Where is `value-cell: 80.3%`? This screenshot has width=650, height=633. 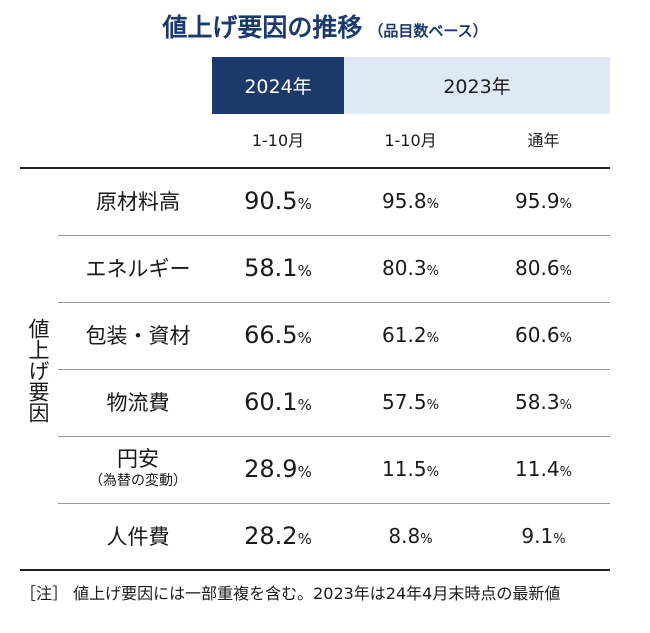 value-cell: 80.3% is located at coordinates (410, 268).